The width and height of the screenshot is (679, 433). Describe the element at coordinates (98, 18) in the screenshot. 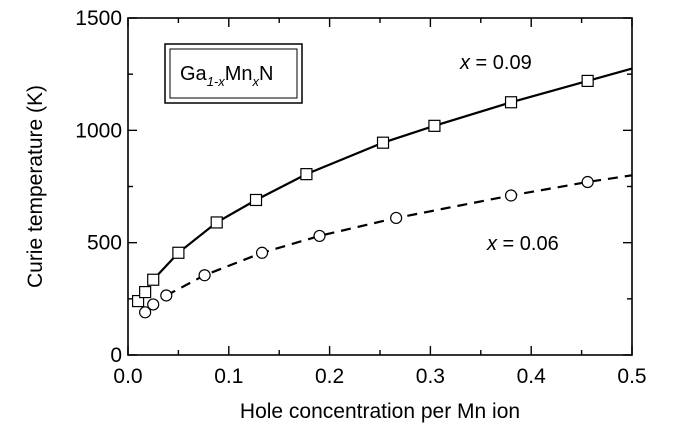

I see `y-tick-label: 1500` at that location.